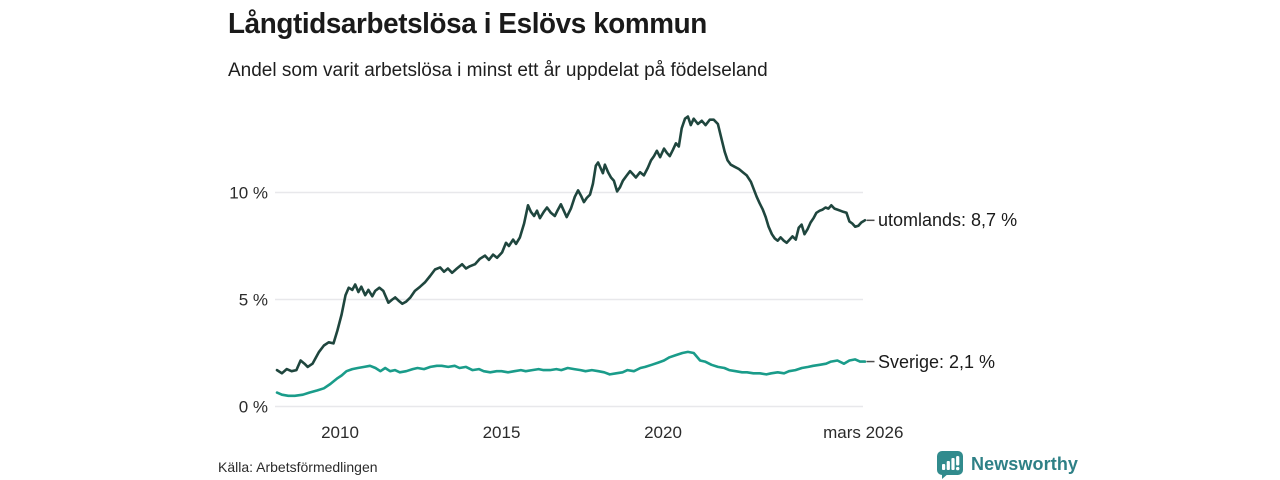  What do you see at coordinates (253, 407) in the screenshot?
I see `svg-text: 0 %` at bounding box center [253, 407].